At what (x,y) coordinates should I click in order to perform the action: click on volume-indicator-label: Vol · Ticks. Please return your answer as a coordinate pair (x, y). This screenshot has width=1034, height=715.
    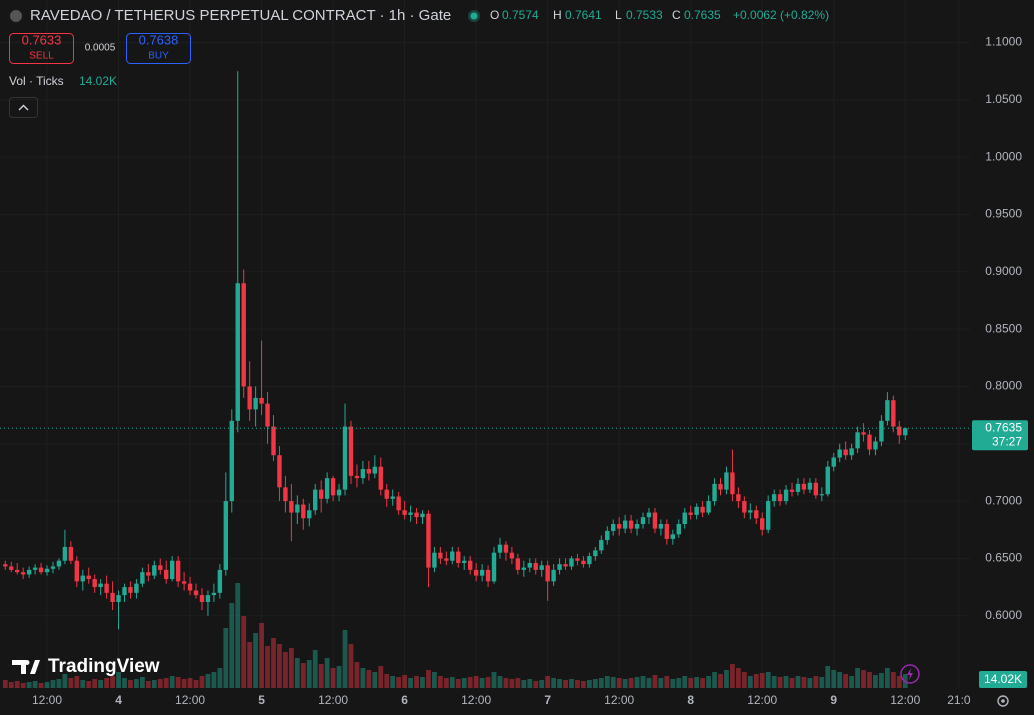
    Looking at the image, I should click on (36, 81).